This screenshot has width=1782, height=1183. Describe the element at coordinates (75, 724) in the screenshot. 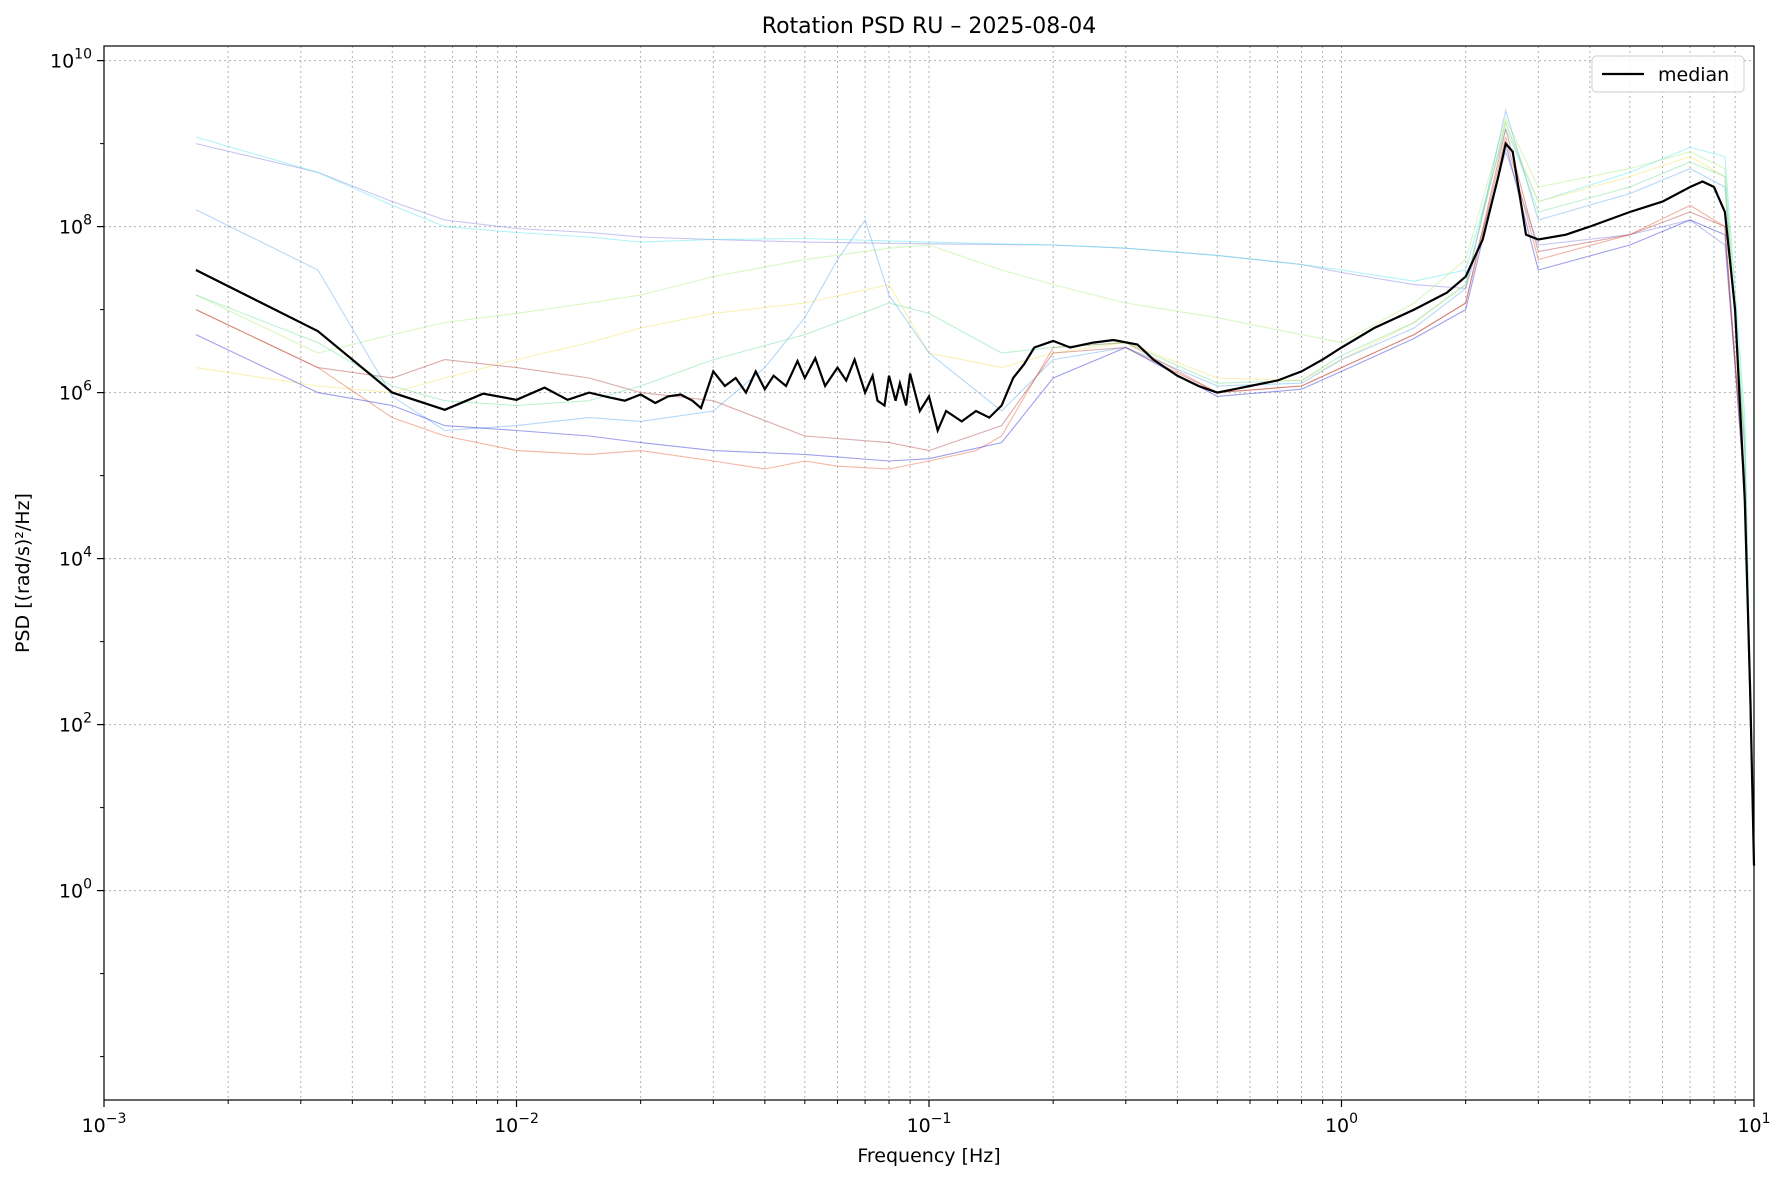

I see `y-tick-label: 10²` at that location.